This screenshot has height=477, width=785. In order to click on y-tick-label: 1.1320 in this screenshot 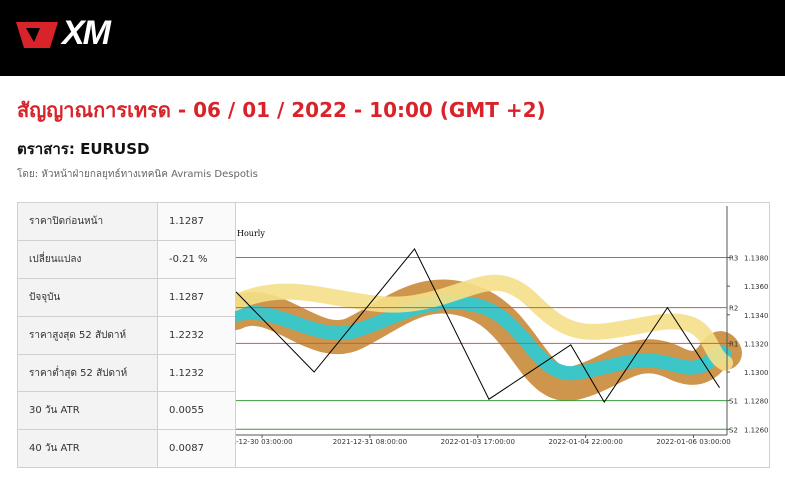, I will do `click(756, 344)`.